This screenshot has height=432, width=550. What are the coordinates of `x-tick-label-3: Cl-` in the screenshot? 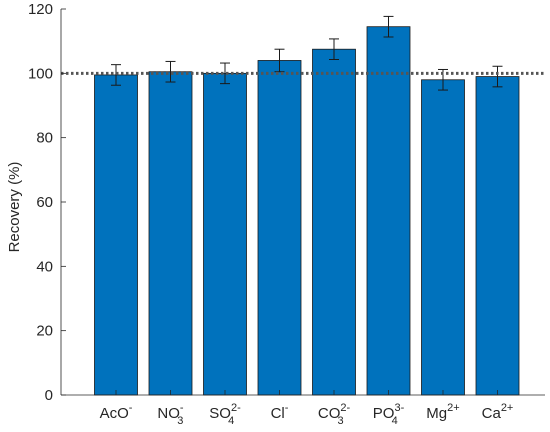 It's located at (280, 412).